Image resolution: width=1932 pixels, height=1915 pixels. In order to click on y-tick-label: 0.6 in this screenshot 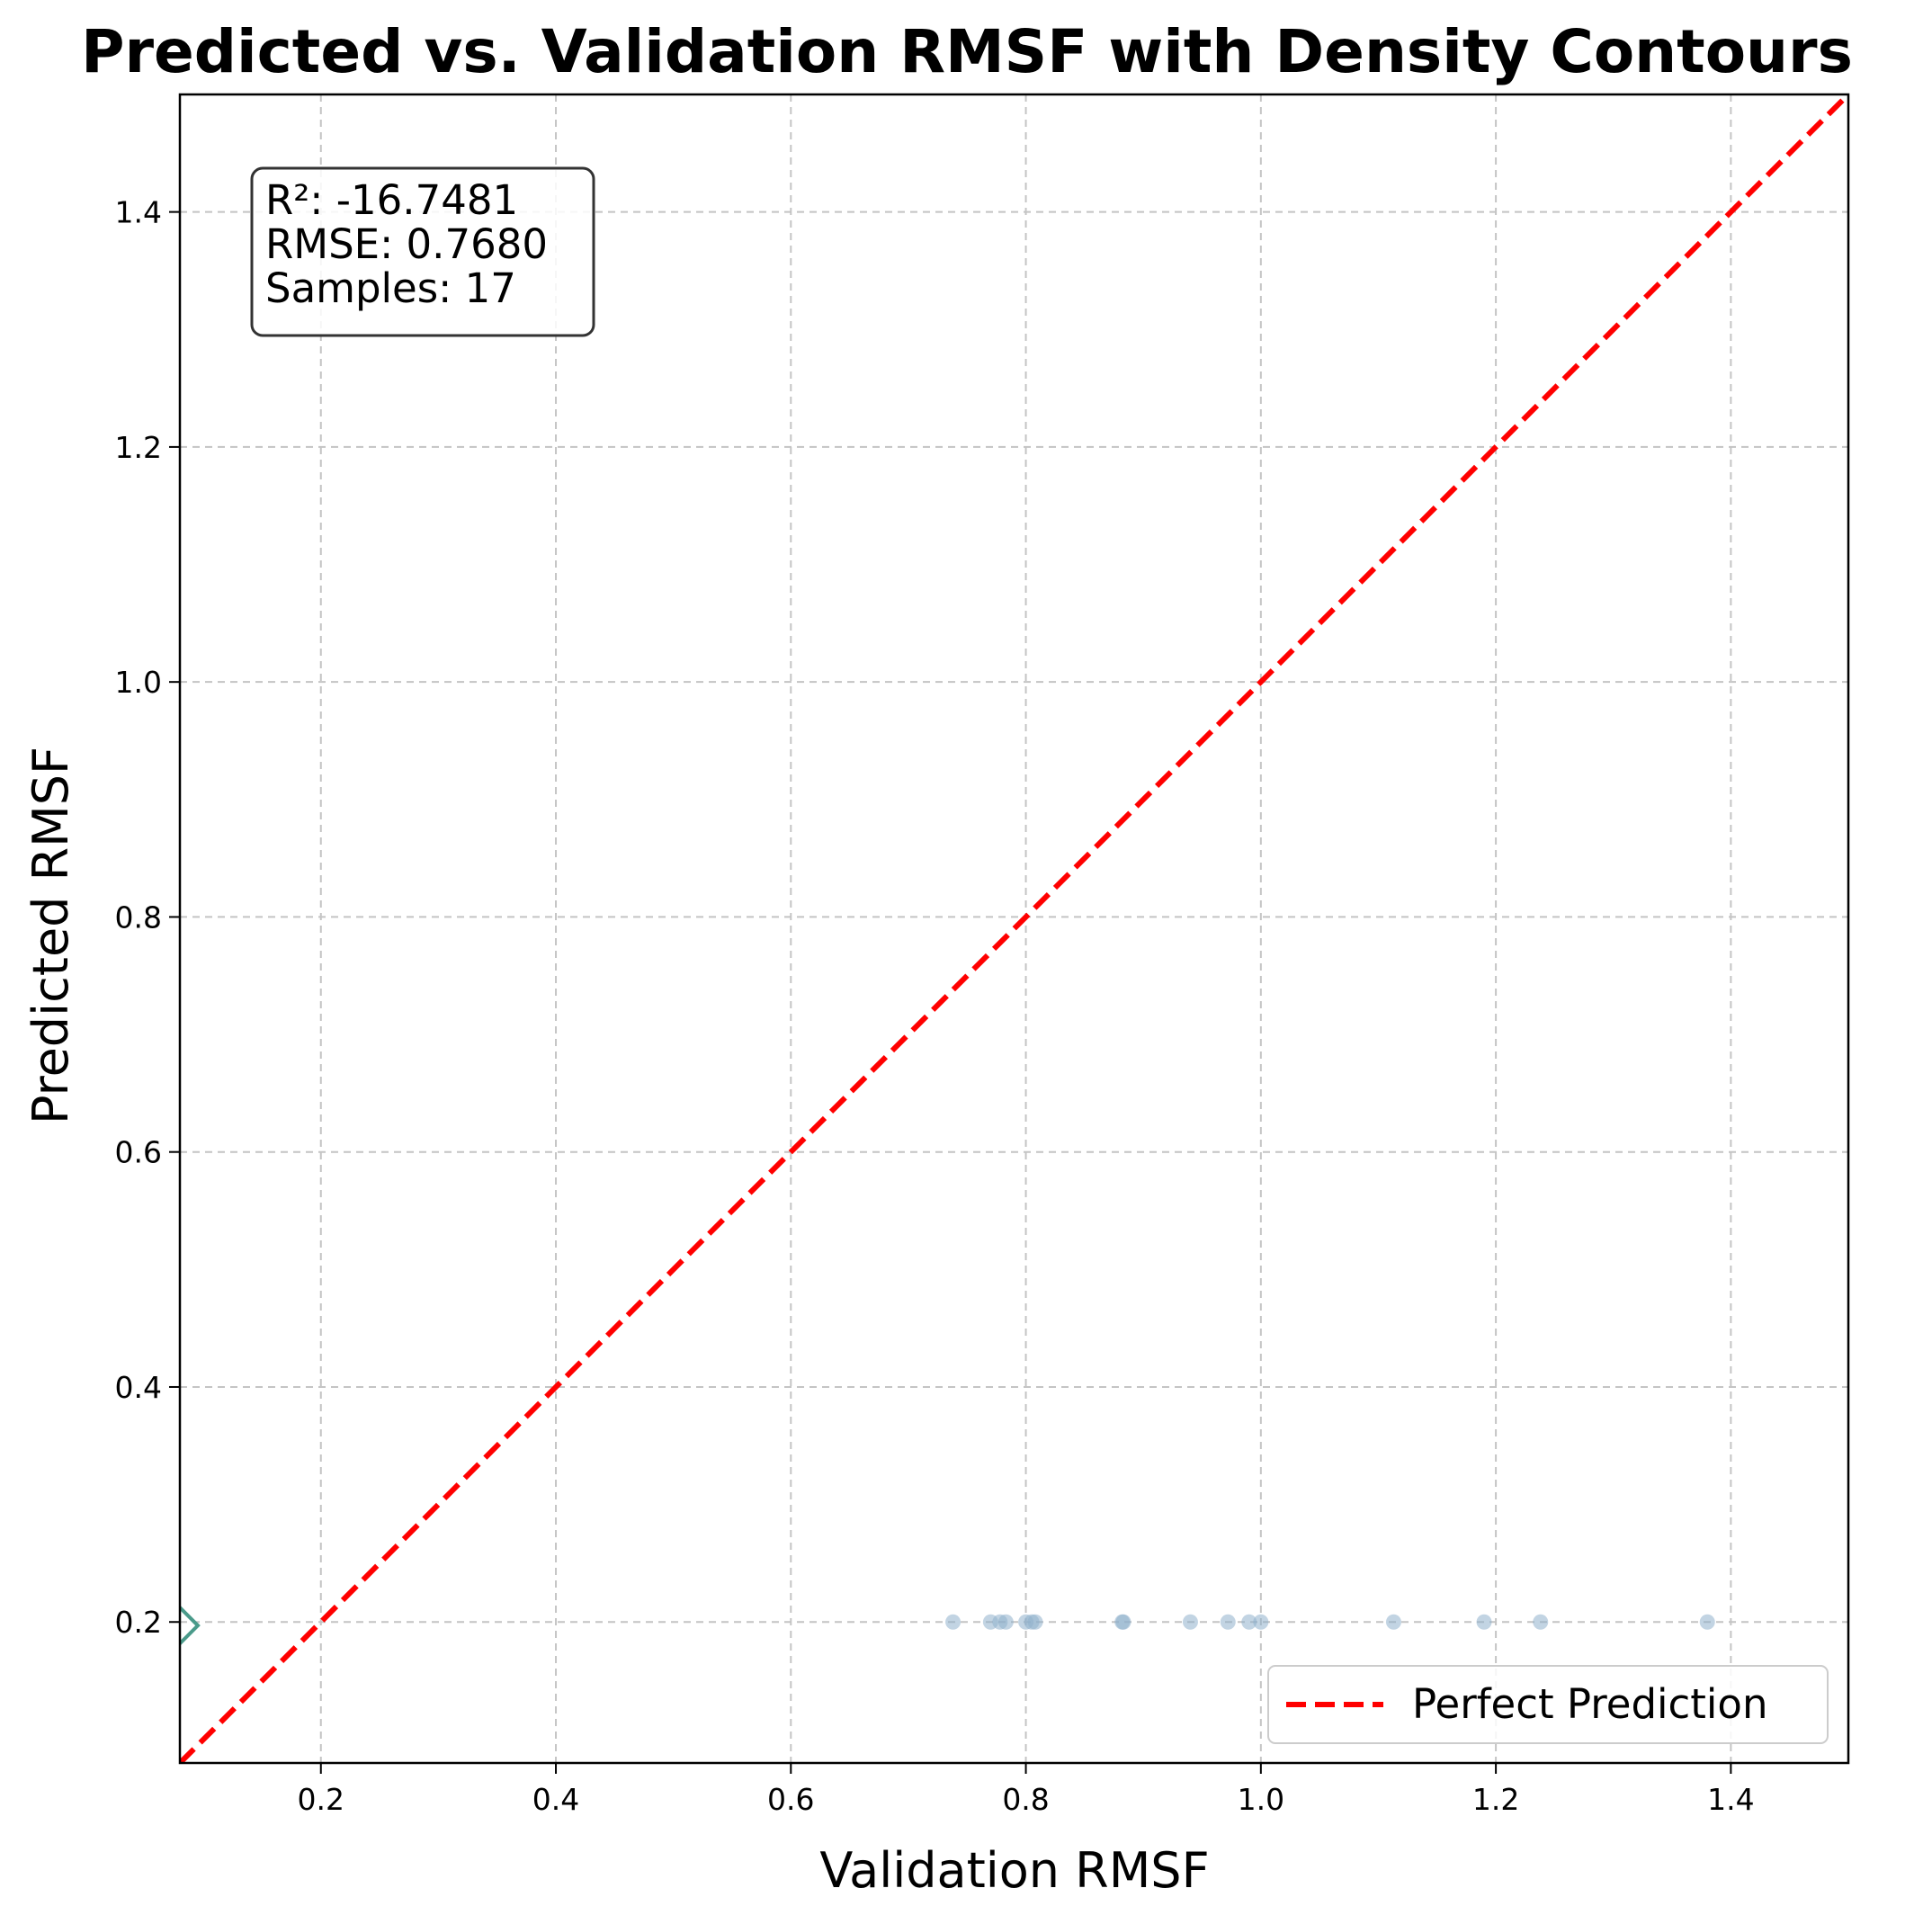, I will do `click(138, 1152)`.